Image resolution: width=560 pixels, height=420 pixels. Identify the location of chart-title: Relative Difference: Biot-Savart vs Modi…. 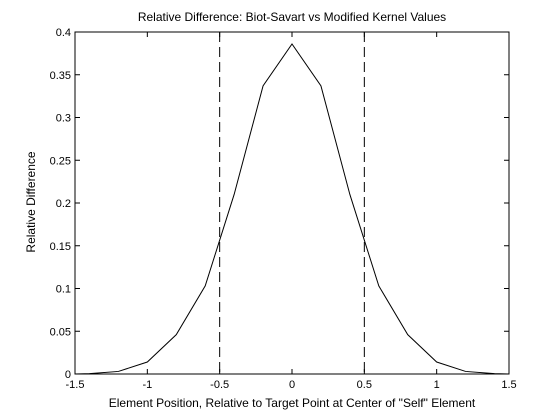
(292, 17).